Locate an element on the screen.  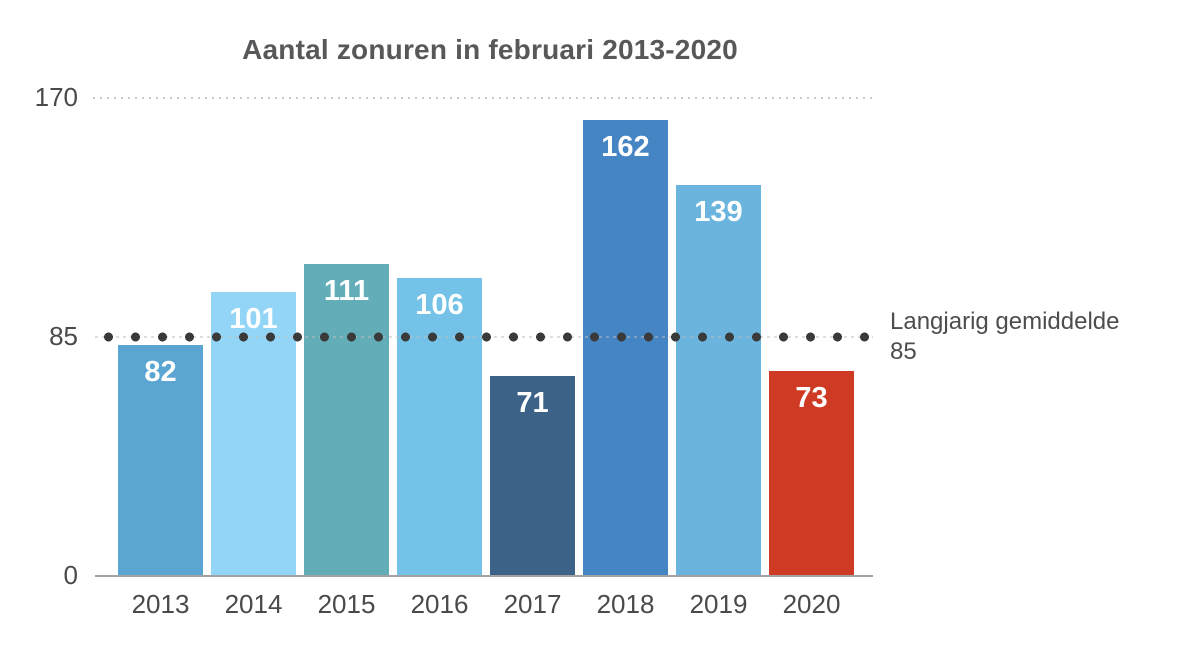
bar-value-label: 162 is located at coordinates (625, 147).